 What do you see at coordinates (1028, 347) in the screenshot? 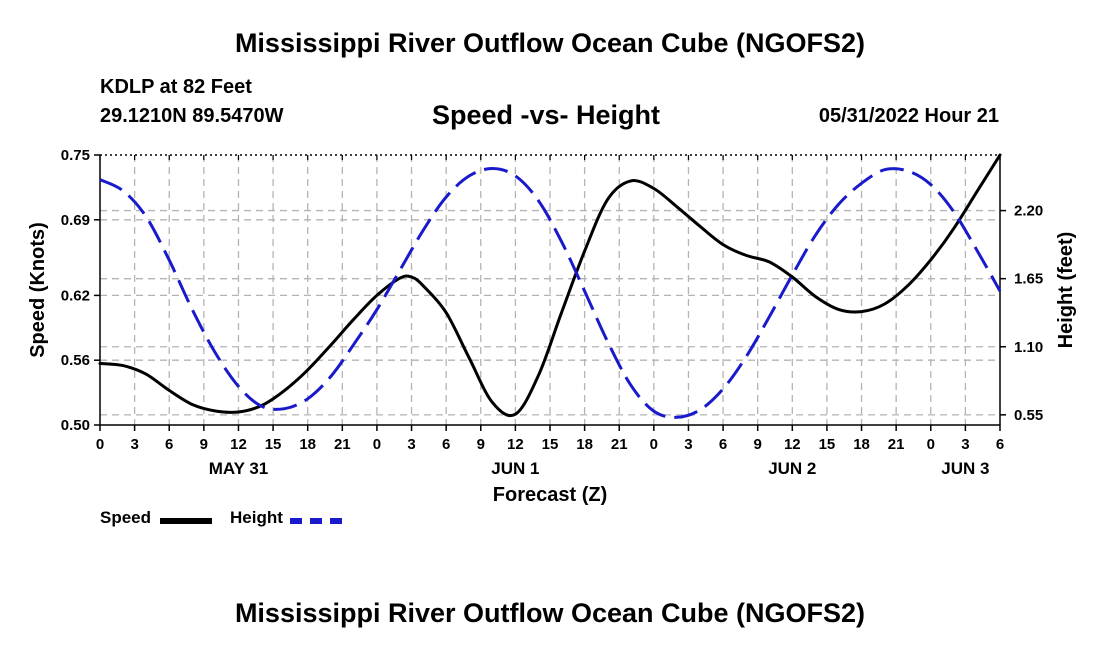
I see `y-right-tick-label: 1.10` at bounding box center [1028, 347].